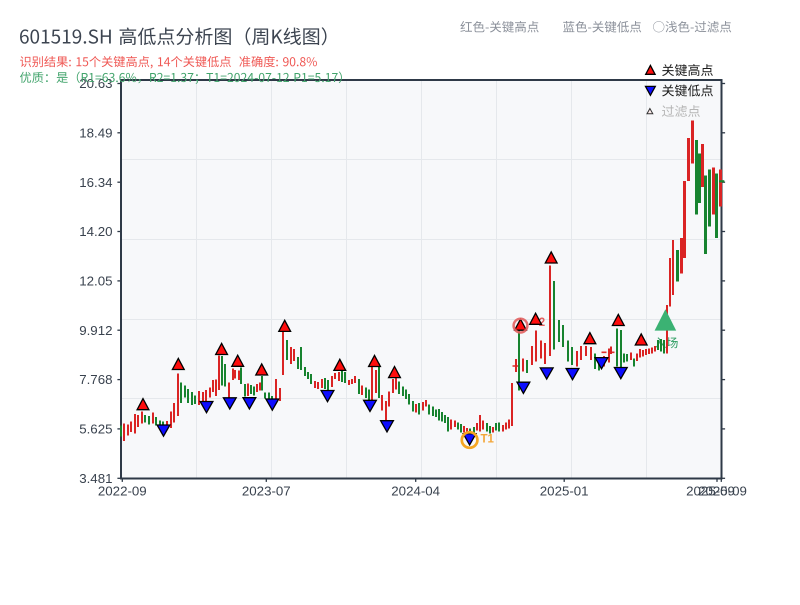 The image size is (800, 605). I want to click on svg-text: 2024-04, so click(415, 491).